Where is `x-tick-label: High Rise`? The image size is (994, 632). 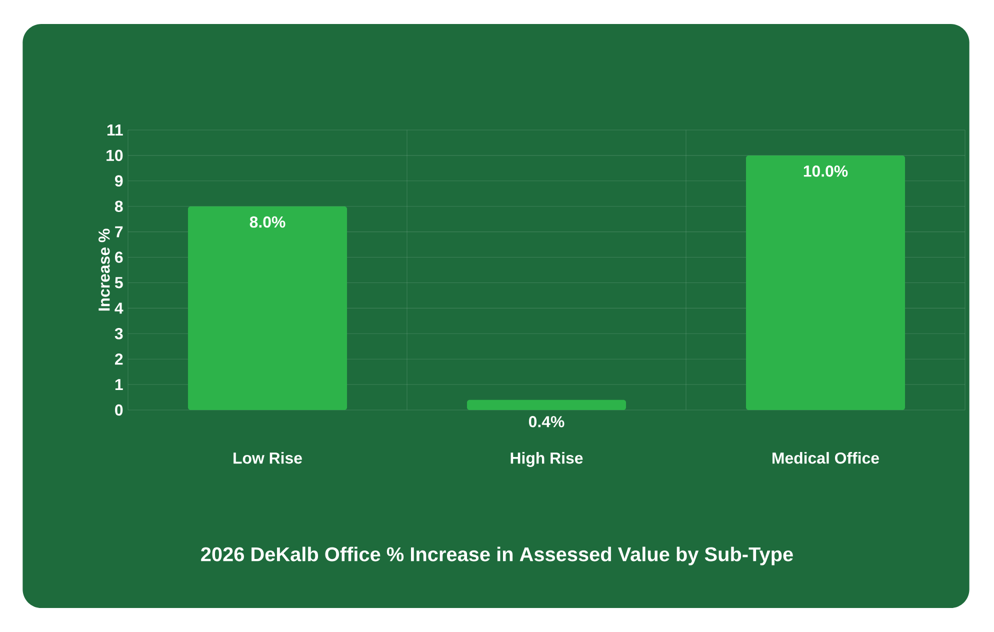
x-tick-label: High Rise is located at coordinates (546, 459).